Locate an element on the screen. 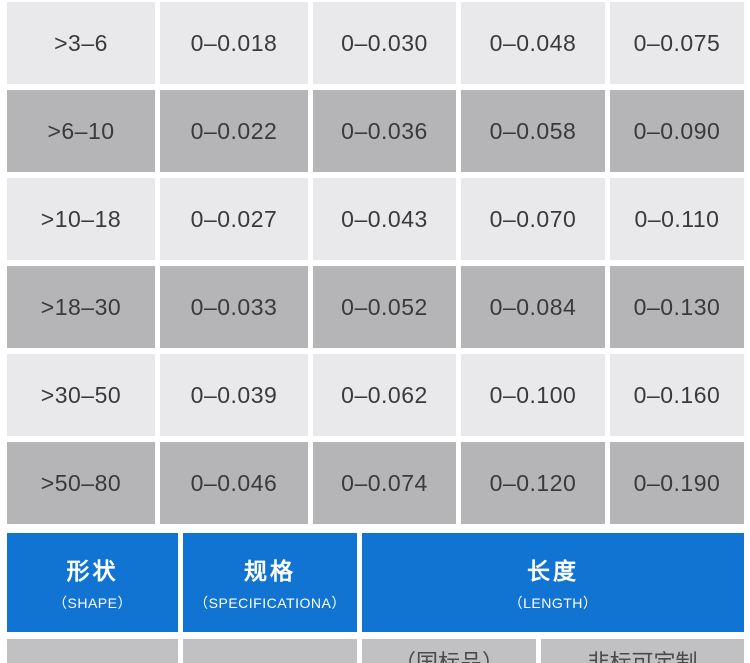 The height and width of the screenshot is (663, 750). spec-header-label-en: （SPECIFICATIONA） is located at coordinates (270, 603).